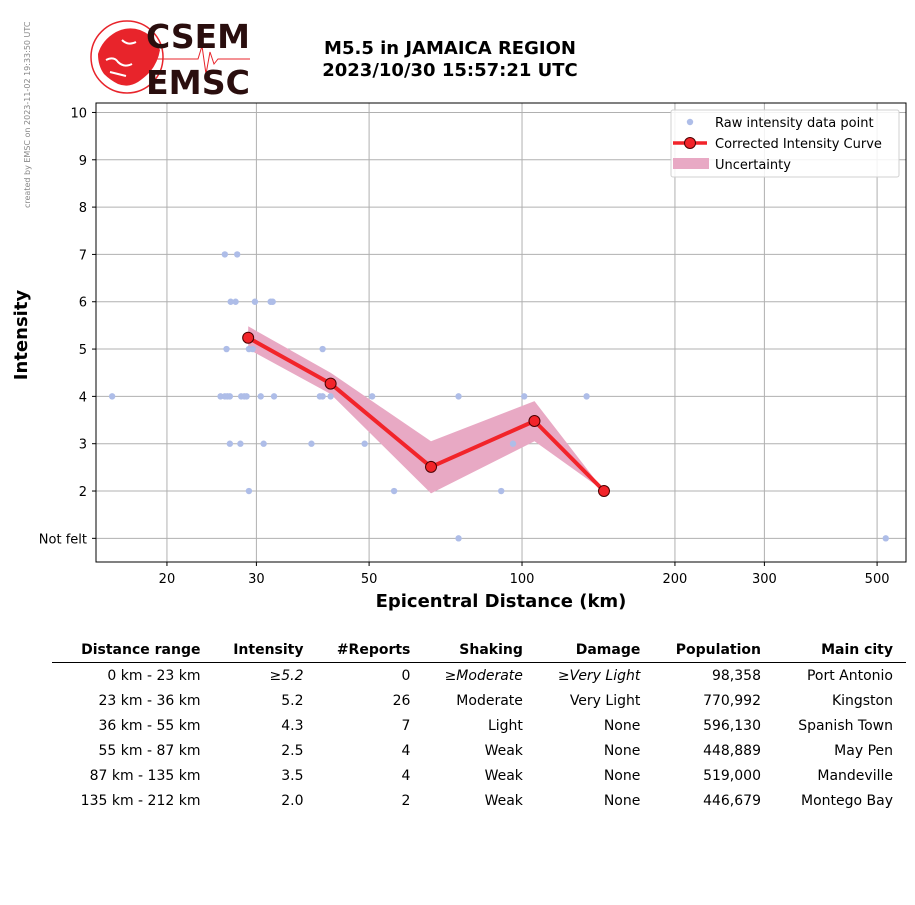 This screenshot has width=915, height=905. Describe the element at coordinates (292, 750) in the screenshot. I see `cell-intensity: 2.5` at that location.